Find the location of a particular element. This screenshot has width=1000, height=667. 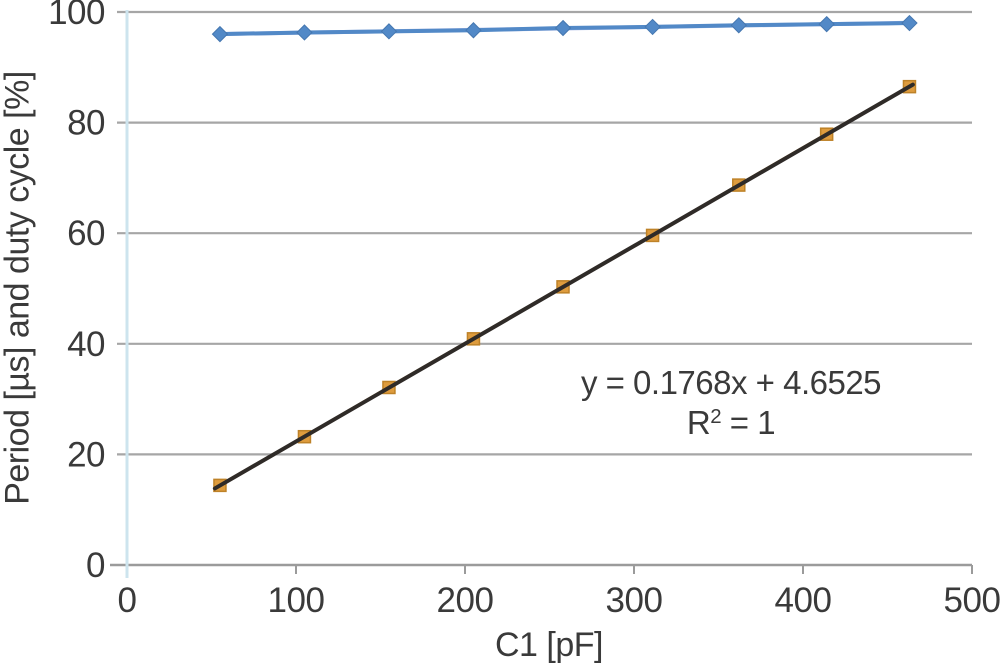

trendline-equation: y = 0.1768x + 4.6525 is located at coordinates (731, 382).